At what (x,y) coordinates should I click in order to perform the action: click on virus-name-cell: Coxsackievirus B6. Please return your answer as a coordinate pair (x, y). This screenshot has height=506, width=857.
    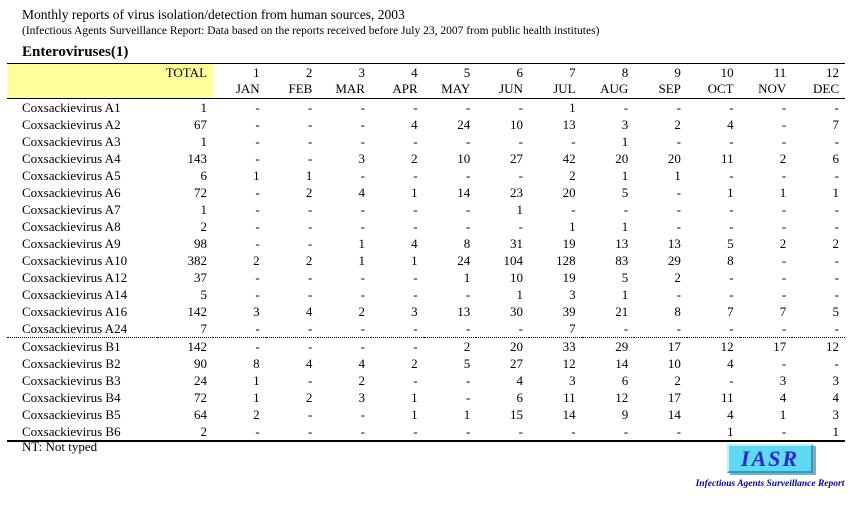
    Looking at the image, I should click on (71, 431).